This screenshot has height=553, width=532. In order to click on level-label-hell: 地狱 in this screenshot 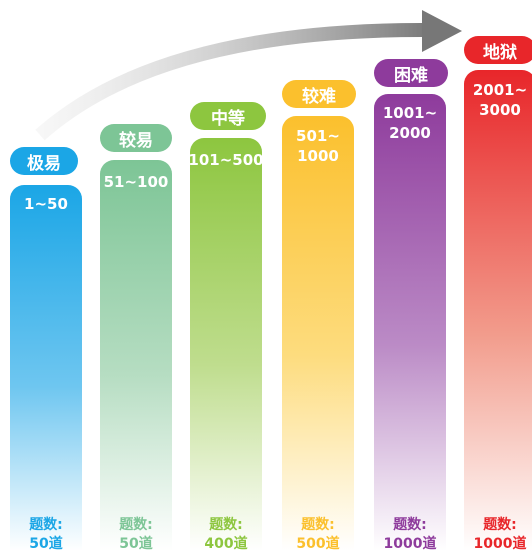, I will do `click(498, 50)`.